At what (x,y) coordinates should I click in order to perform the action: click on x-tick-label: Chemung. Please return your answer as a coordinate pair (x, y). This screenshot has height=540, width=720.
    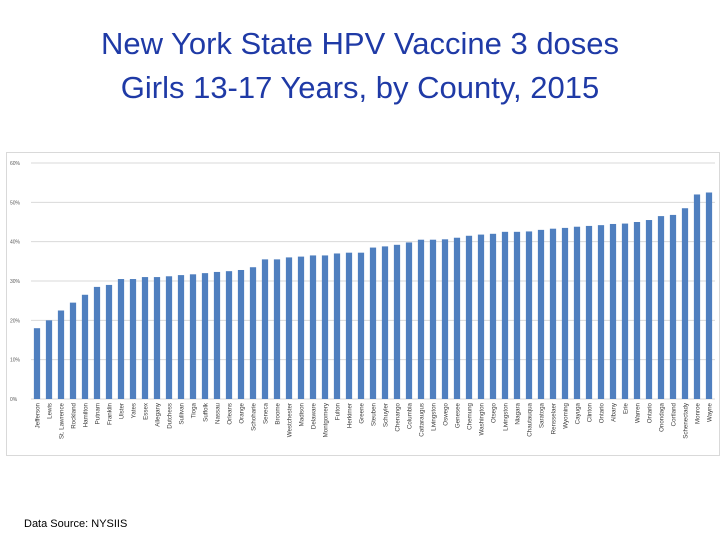
    Looking at the image, I should click on (470, 415).